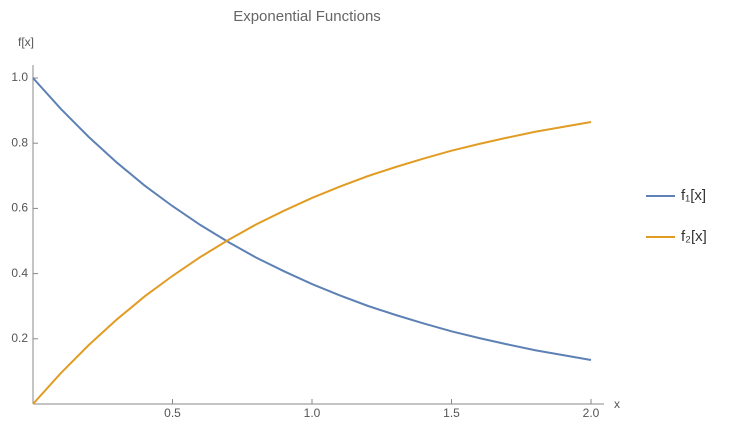 The height and width of the screenshot is (436, 750). What do you see at coordinates (617, 404) in the screenshot?
I see `x-axis-label: x` at bounding box center [617, 404].